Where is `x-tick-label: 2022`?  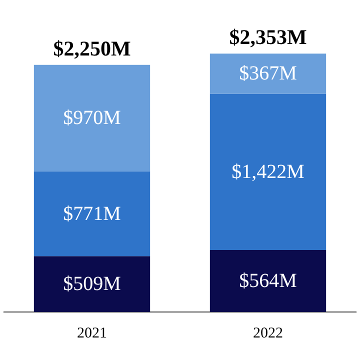 x-tick-label: 2022 is located at coordinates (268, 334).